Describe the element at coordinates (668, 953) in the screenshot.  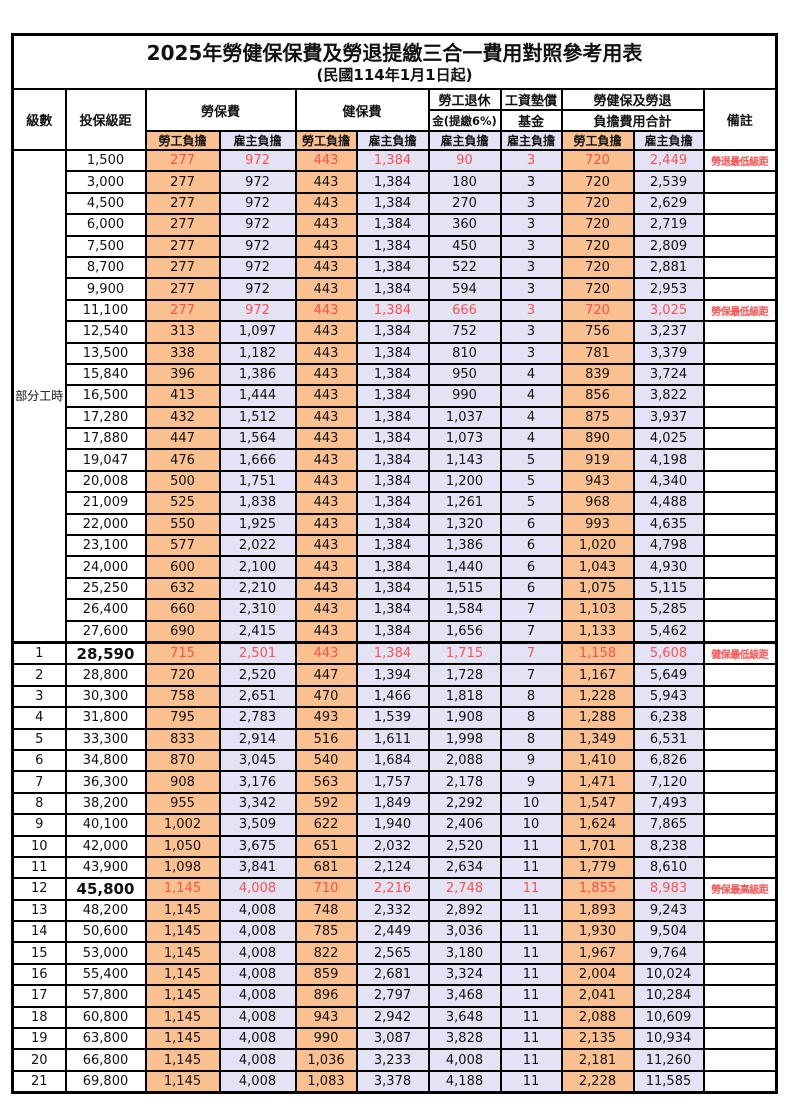
I see `total-employer-cell: 9,764` at that location.